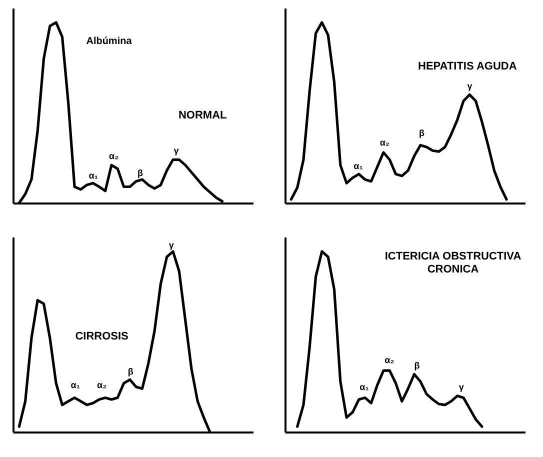 This screenshot has height=457, width=543. I want to click on text: HEPATITIS AGUDA, so click(467, 66).